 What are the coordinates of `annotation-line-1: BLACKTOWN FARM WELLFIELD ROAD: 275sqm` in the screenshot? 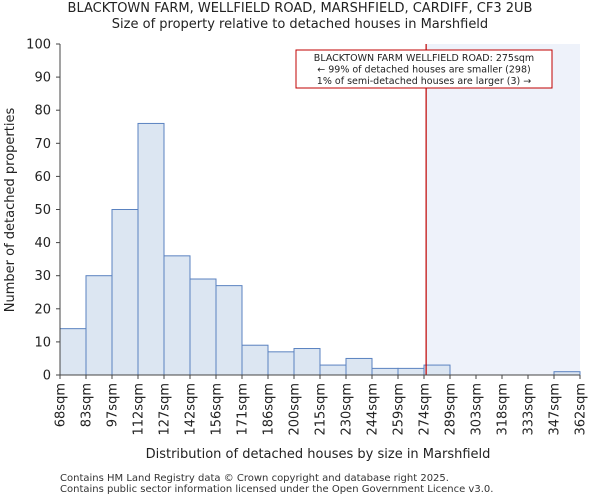 It's located at (424, 58).